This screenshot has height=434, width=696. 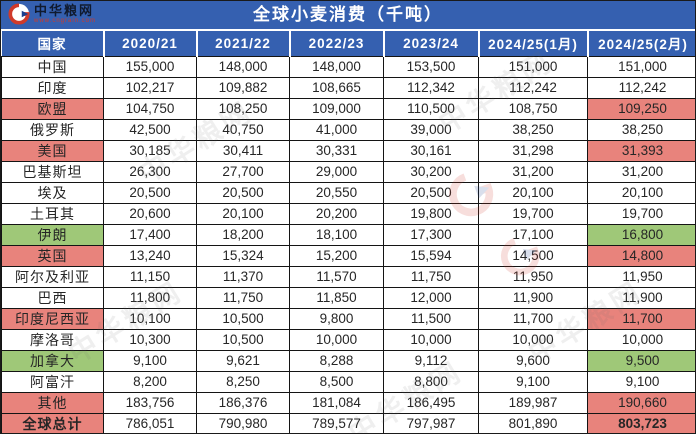 I want to click on value-cell: 19,700, so click(x=533, y=213).